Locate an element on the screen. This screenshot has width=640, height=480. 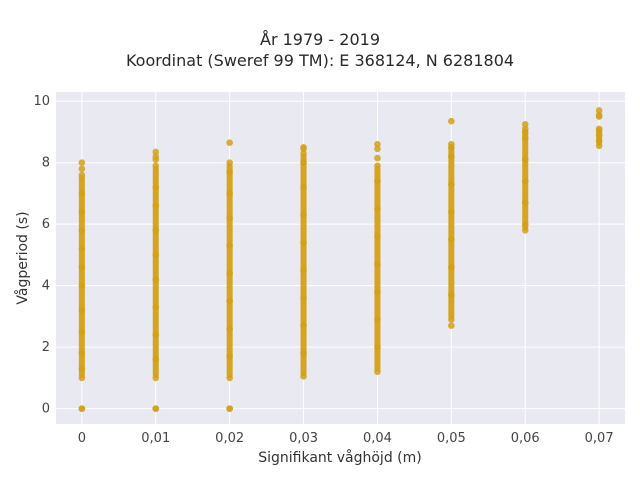
y-tick-label: 0 is located at coordinates (46, 409).